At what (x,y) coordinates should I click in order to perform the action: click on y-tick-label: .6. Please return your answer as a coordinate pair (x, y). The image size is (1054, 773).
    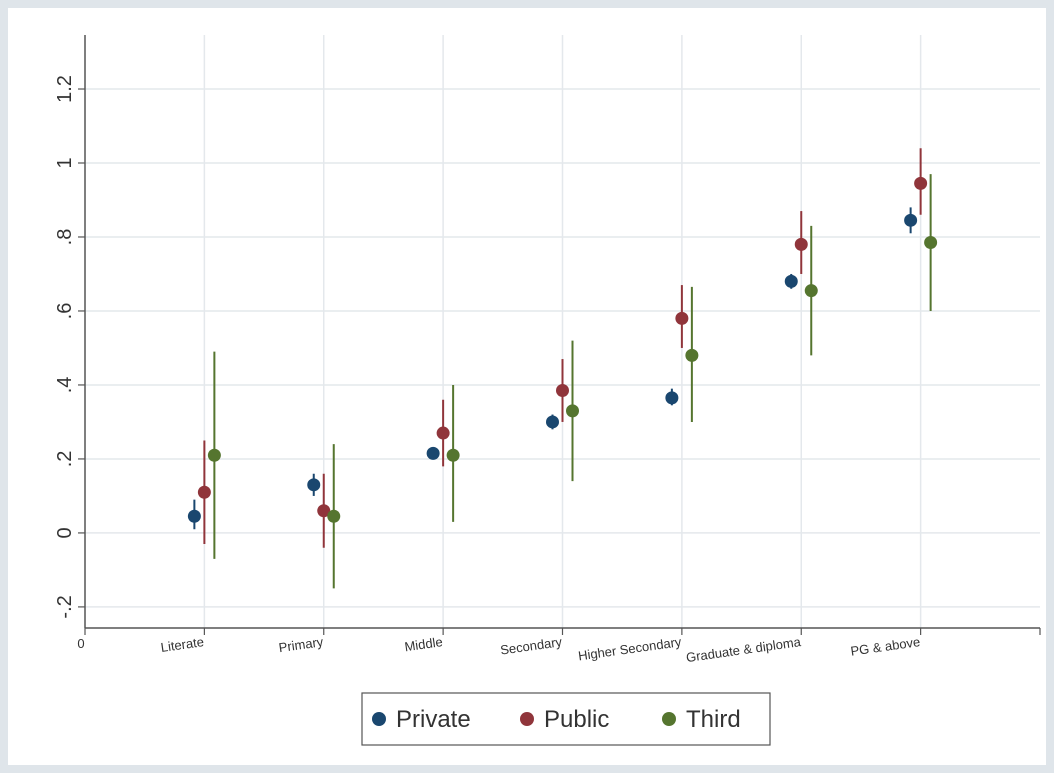
    Looking at the image, I should click on (65, 311).